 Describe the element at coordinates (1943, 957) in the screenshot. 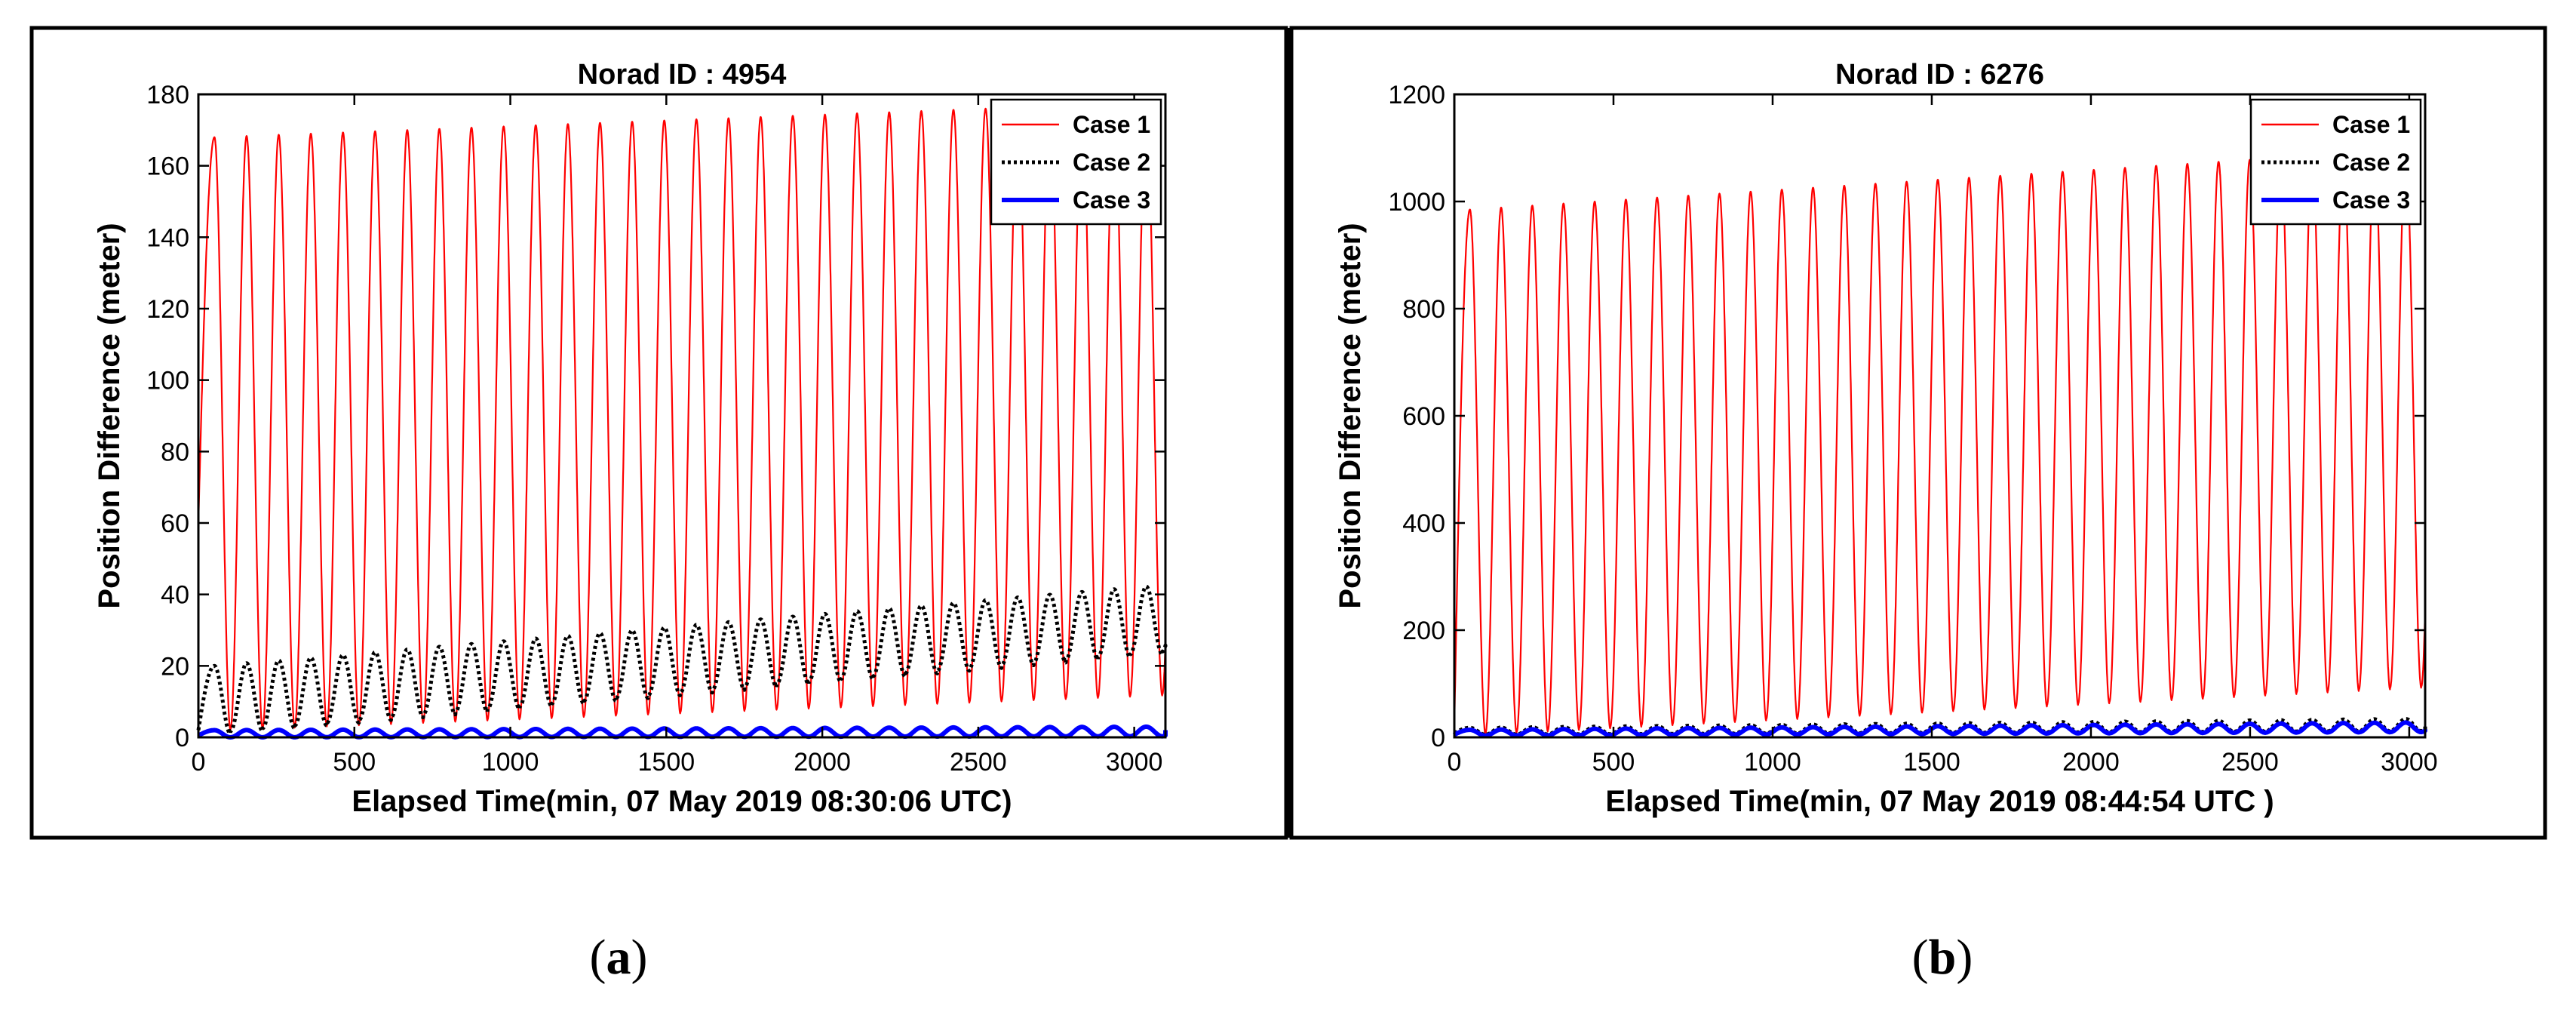

I see `panel-label-b: (b)` at that location.